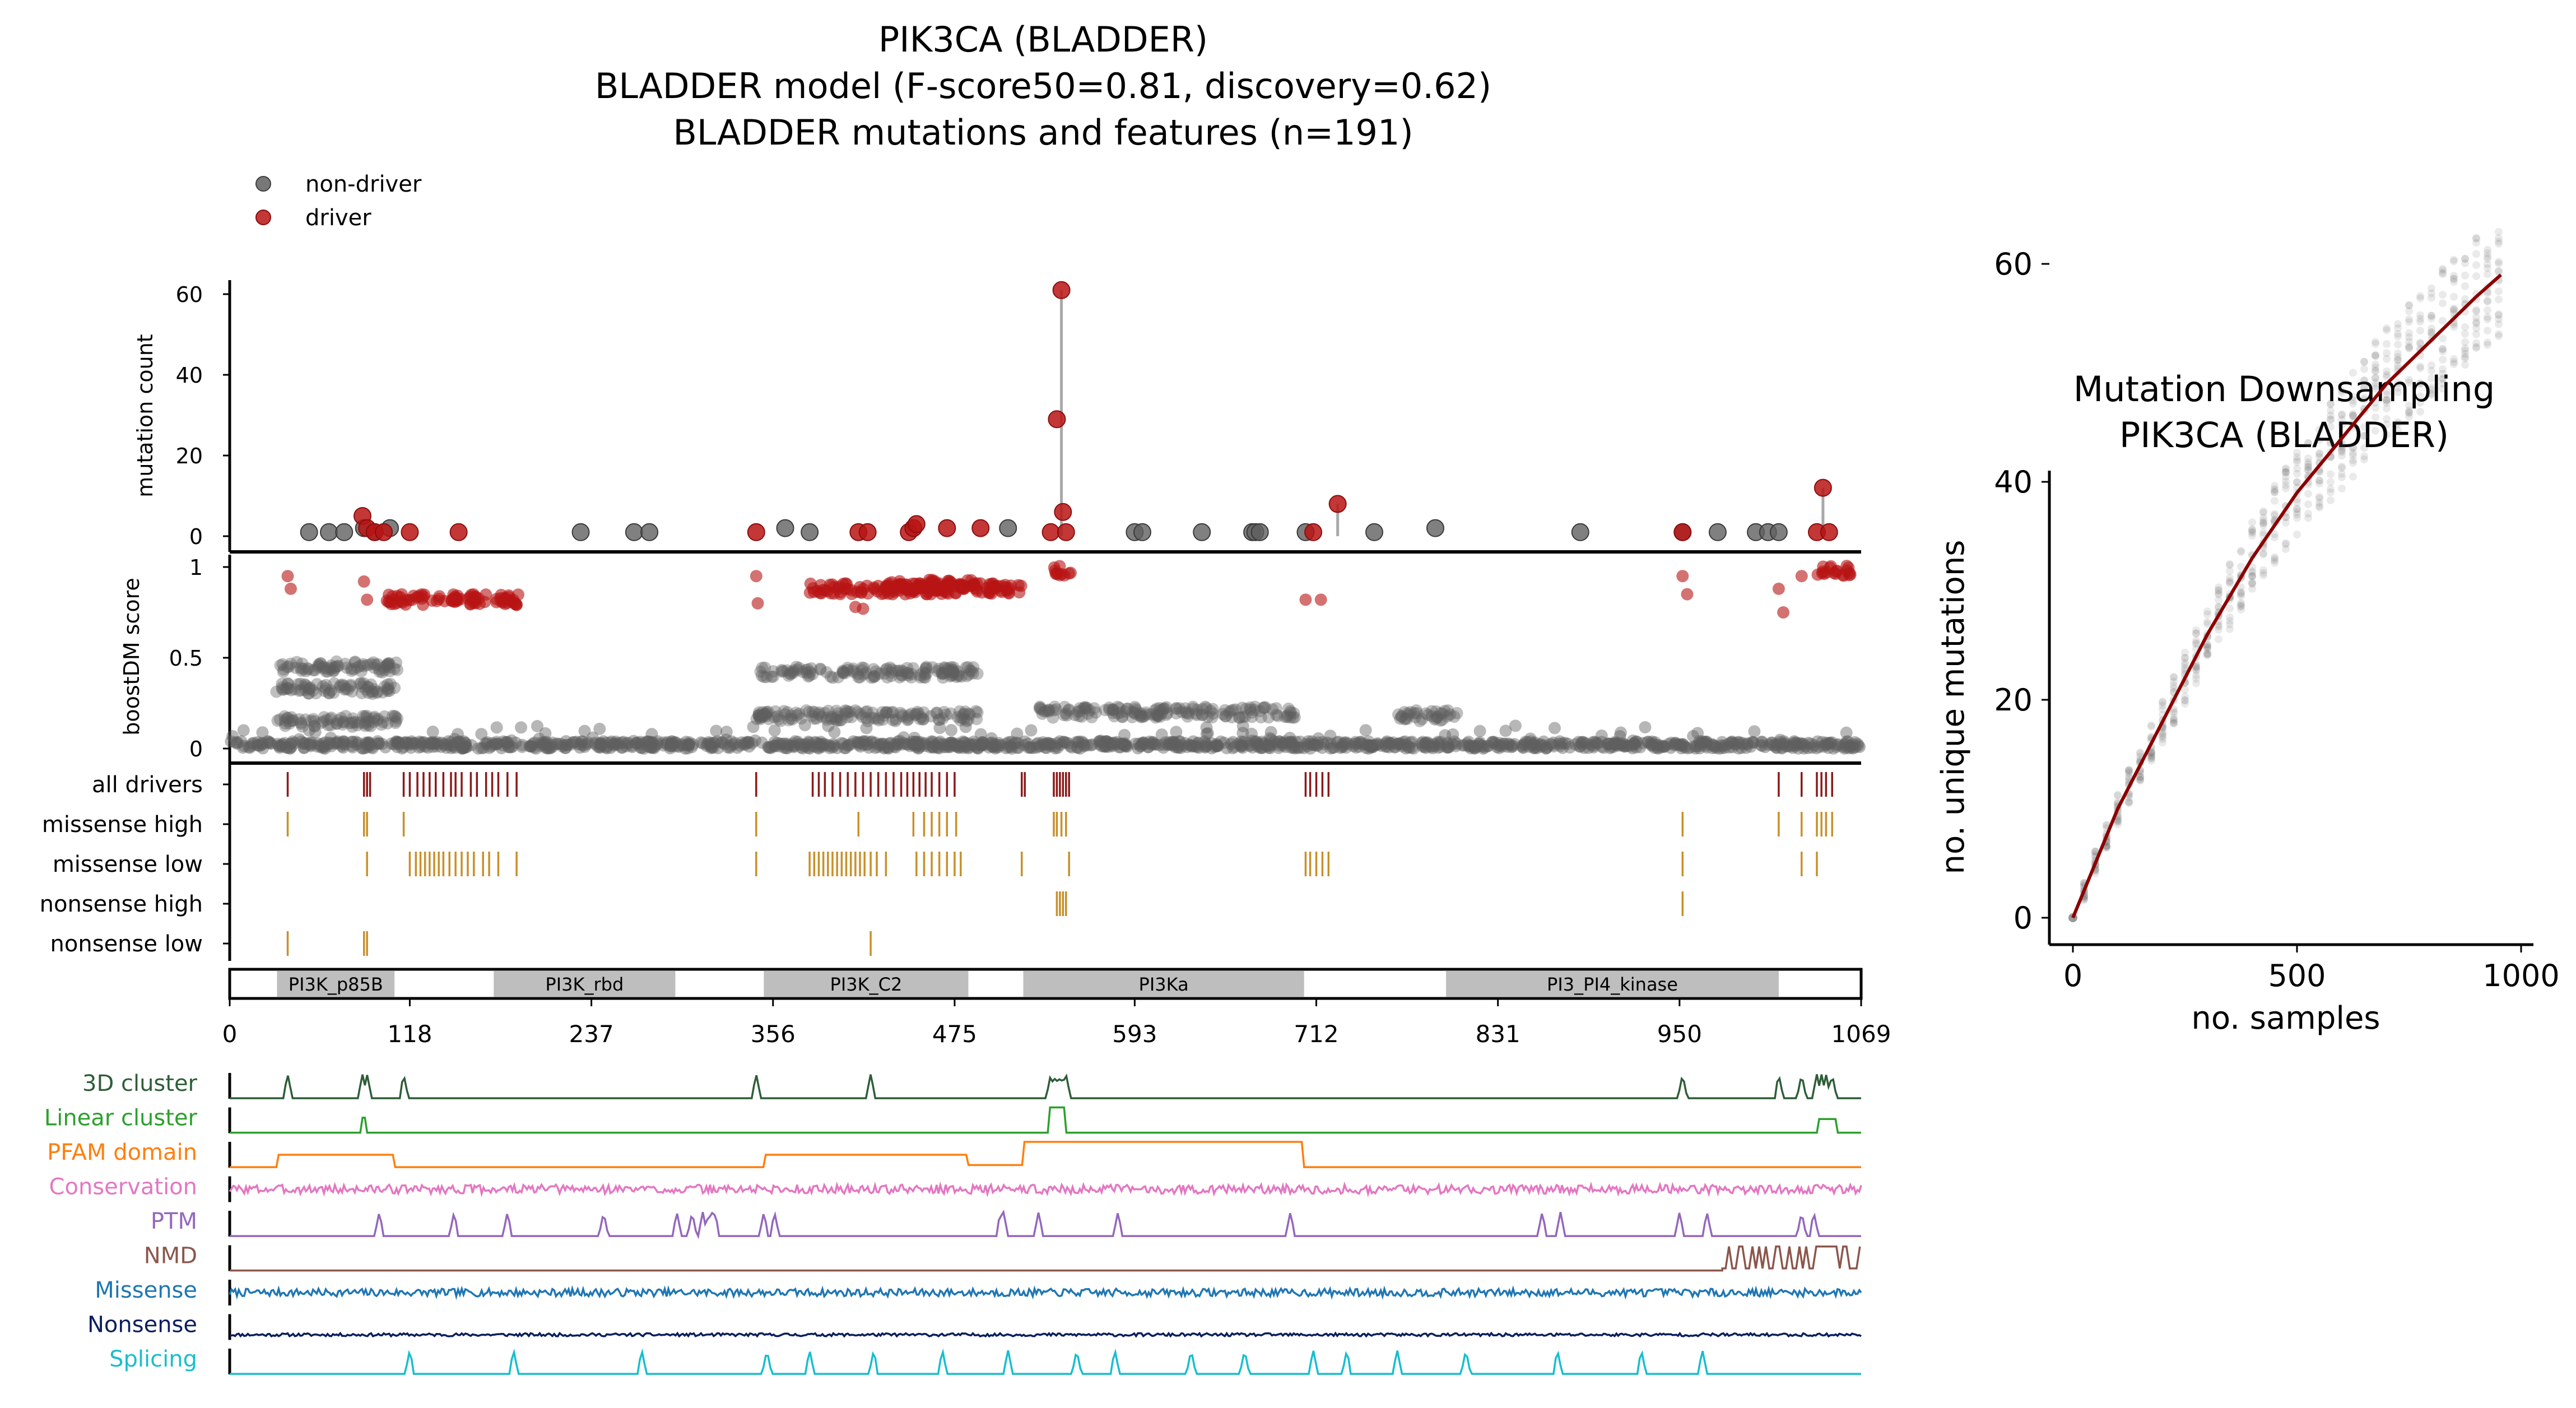  Describe the element at coordinates (128, 865) in the screenshot. I see `feature-row-label: missense low` at that location.